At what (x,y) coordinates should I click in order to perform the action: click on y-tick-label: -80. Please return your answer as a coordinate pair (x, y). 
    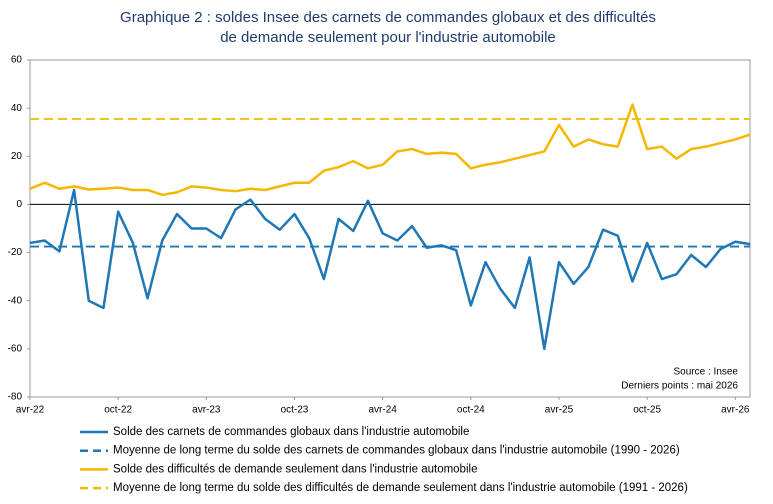
    Looking at the image, I should click on (15, 397).